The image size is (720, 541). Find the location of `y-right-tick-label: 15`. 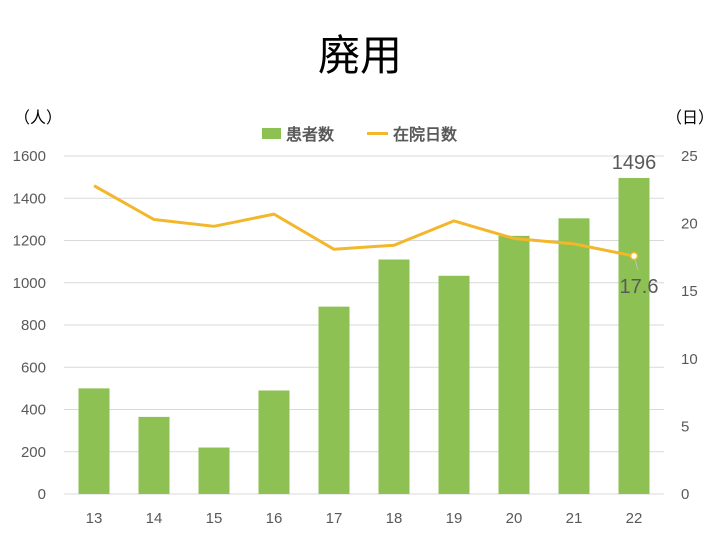

y-right-tick-label: 15 is located at coordinates (689, 291).